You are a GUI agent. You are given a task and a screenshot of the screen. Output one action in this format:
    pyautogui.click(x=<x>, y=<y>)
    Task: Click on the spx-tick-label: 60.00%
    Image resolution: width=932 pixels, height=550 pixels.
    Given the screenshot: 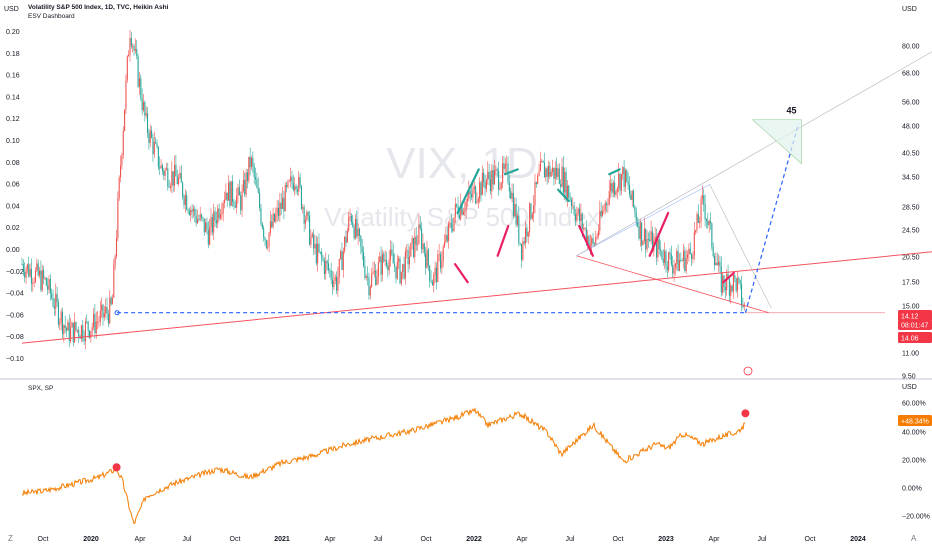 What is the action you would take?
    pyautogui.click(x=914, y=404)
    